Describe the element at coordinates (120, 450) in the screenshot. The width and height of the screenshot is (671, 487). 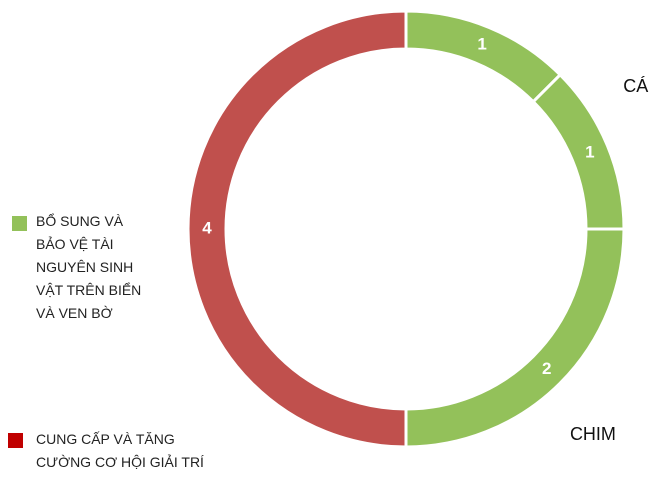
I see `legend-label: CUNG CẤP VÀ TĂNG CƯỜNG CƠ HỘI GIẢI TRÍ` at that location.